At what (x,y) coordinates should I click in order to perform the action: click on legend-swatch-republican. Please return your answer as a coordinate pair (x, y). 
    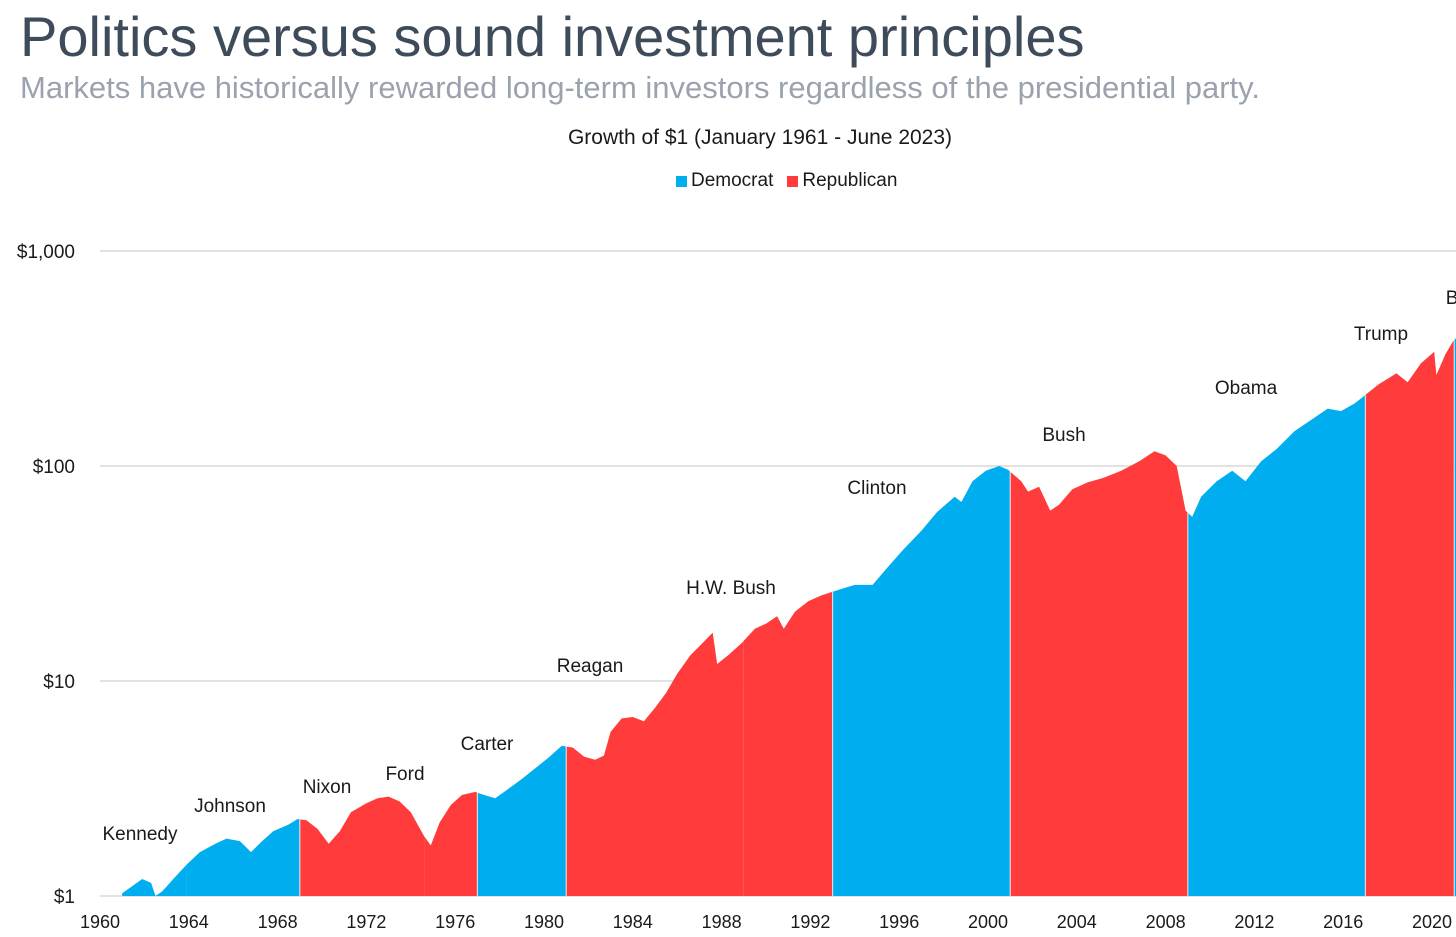
    Looking at the image, I should click on (793, 181).